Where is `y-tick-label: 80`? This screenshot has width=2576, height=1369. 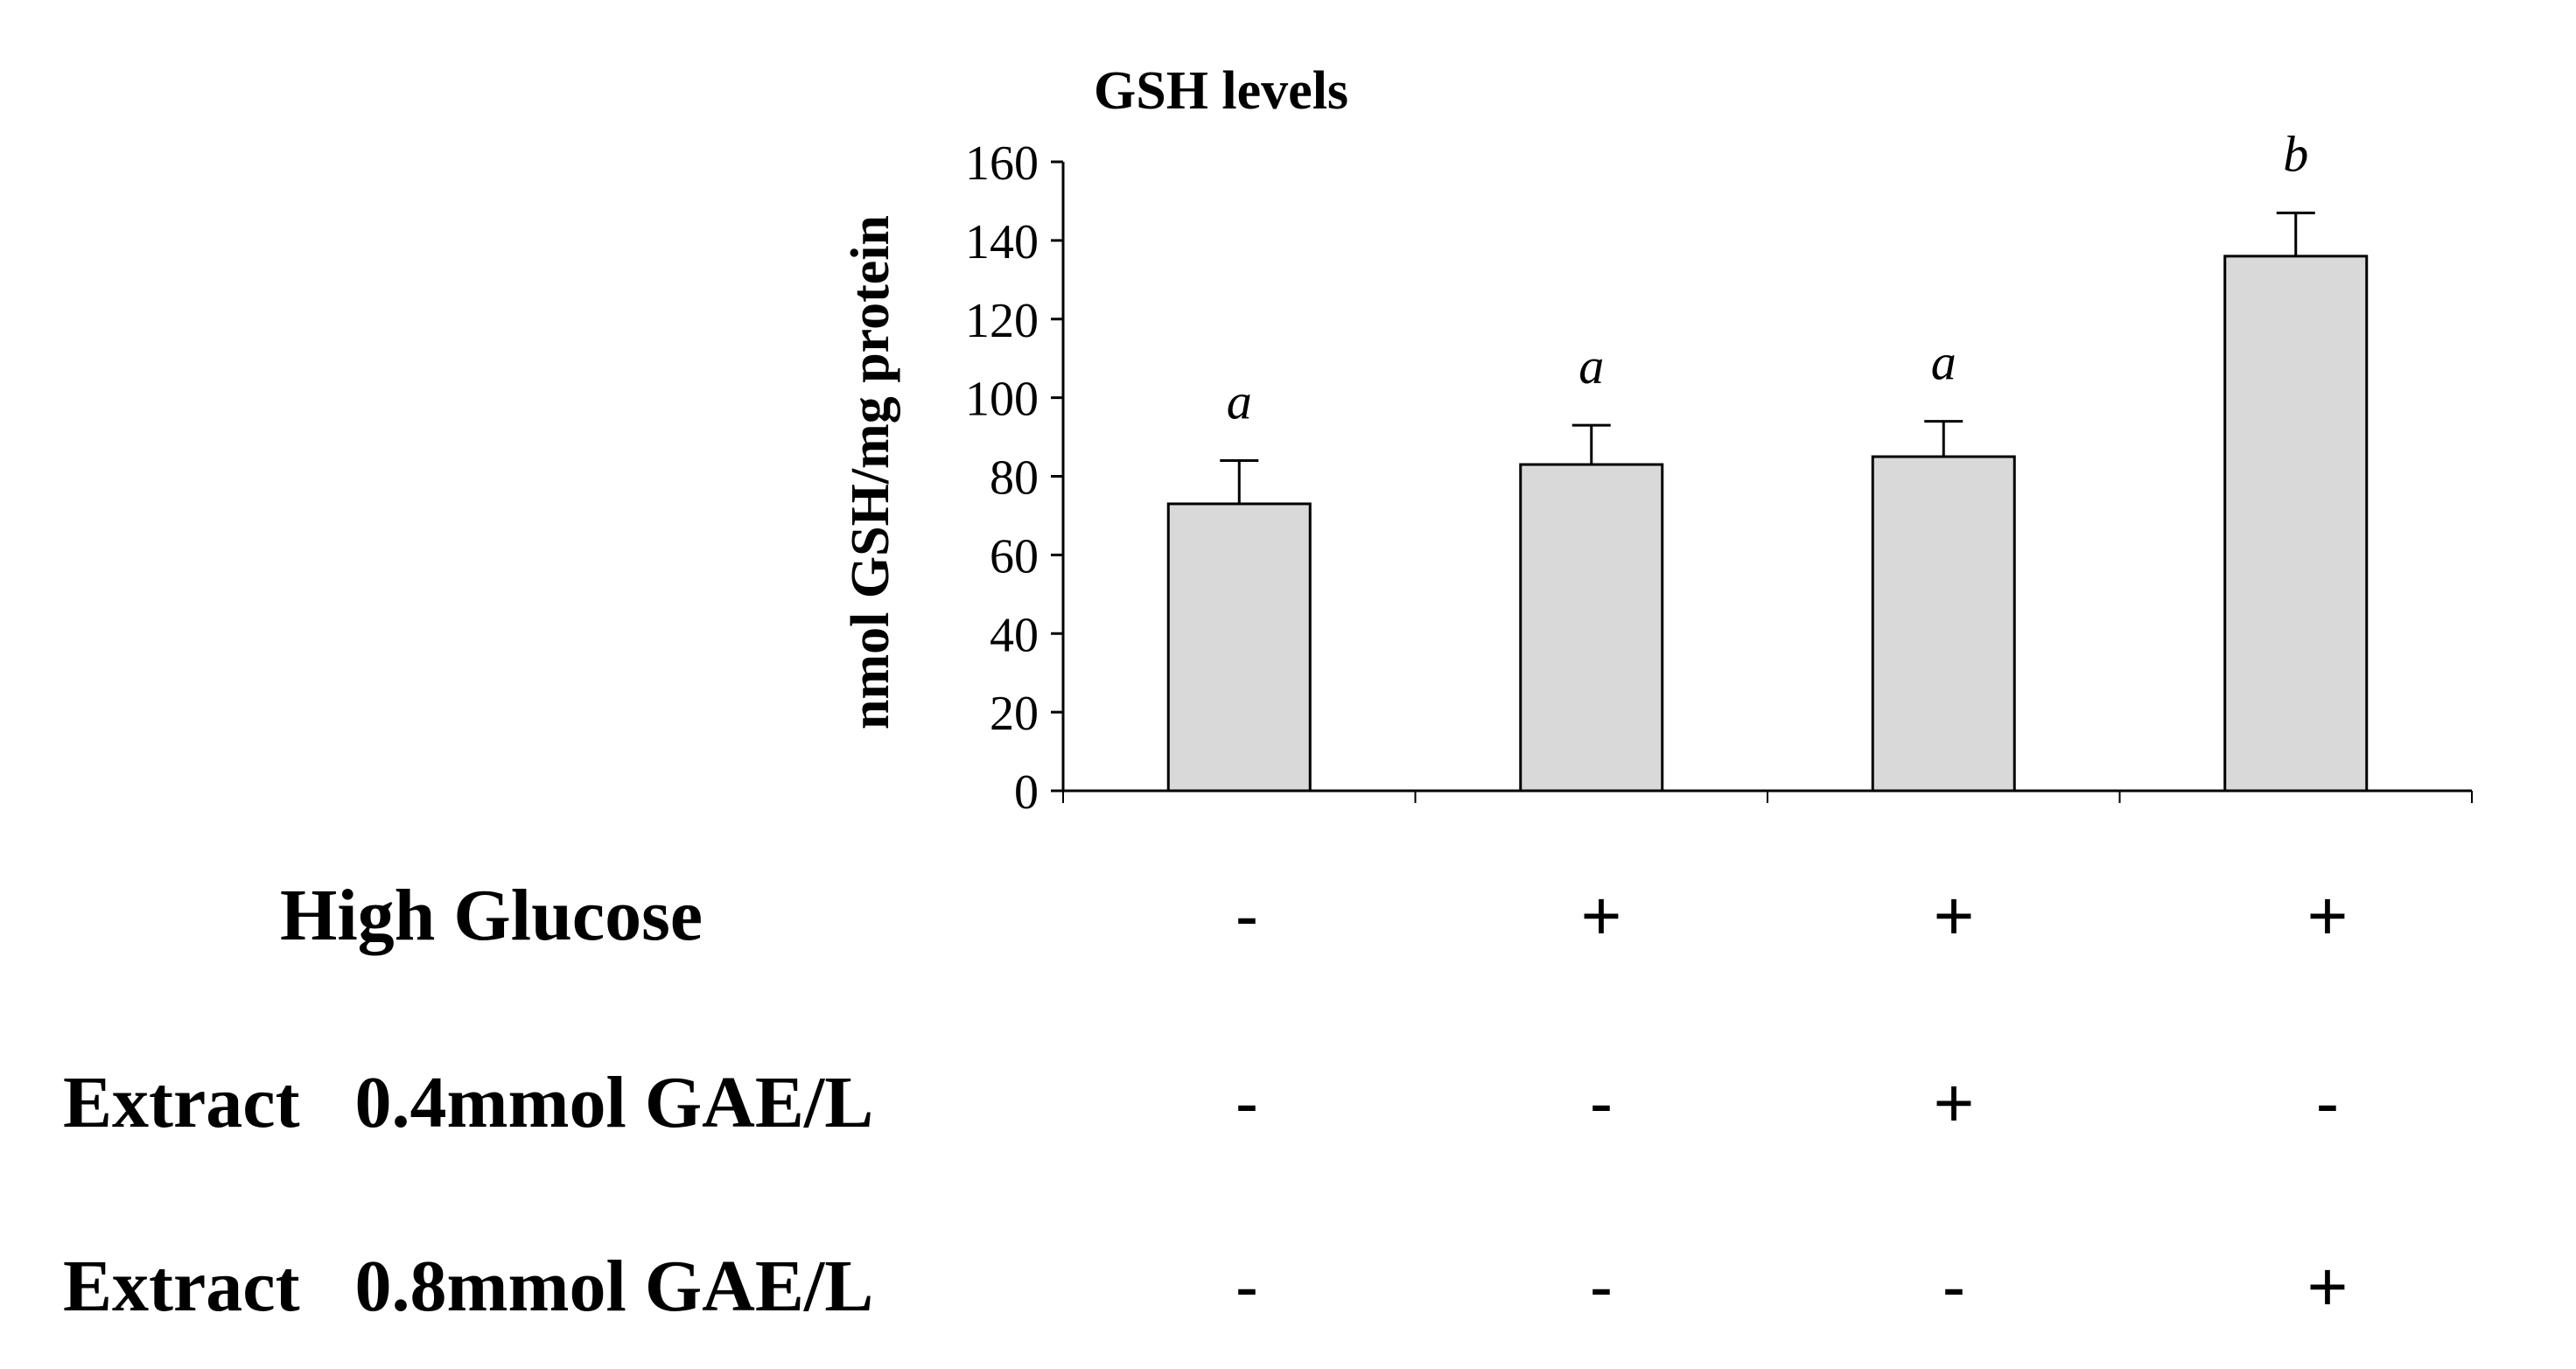 y-tick-label: 80 is located at coordinates (1014, 478).